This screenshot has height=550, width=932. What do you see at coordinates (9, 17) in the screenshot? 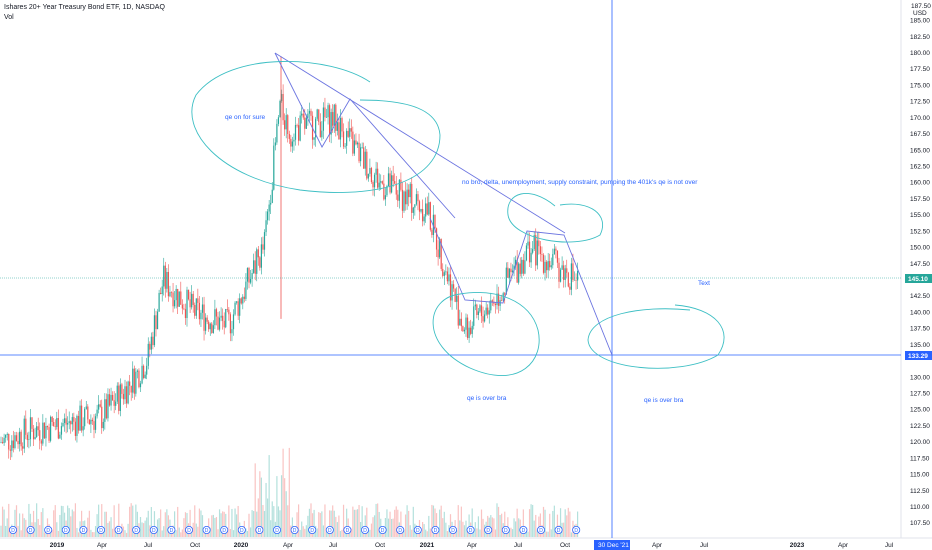
I see `volume-indicator-label: Vol` at bounding box center [9, 17].